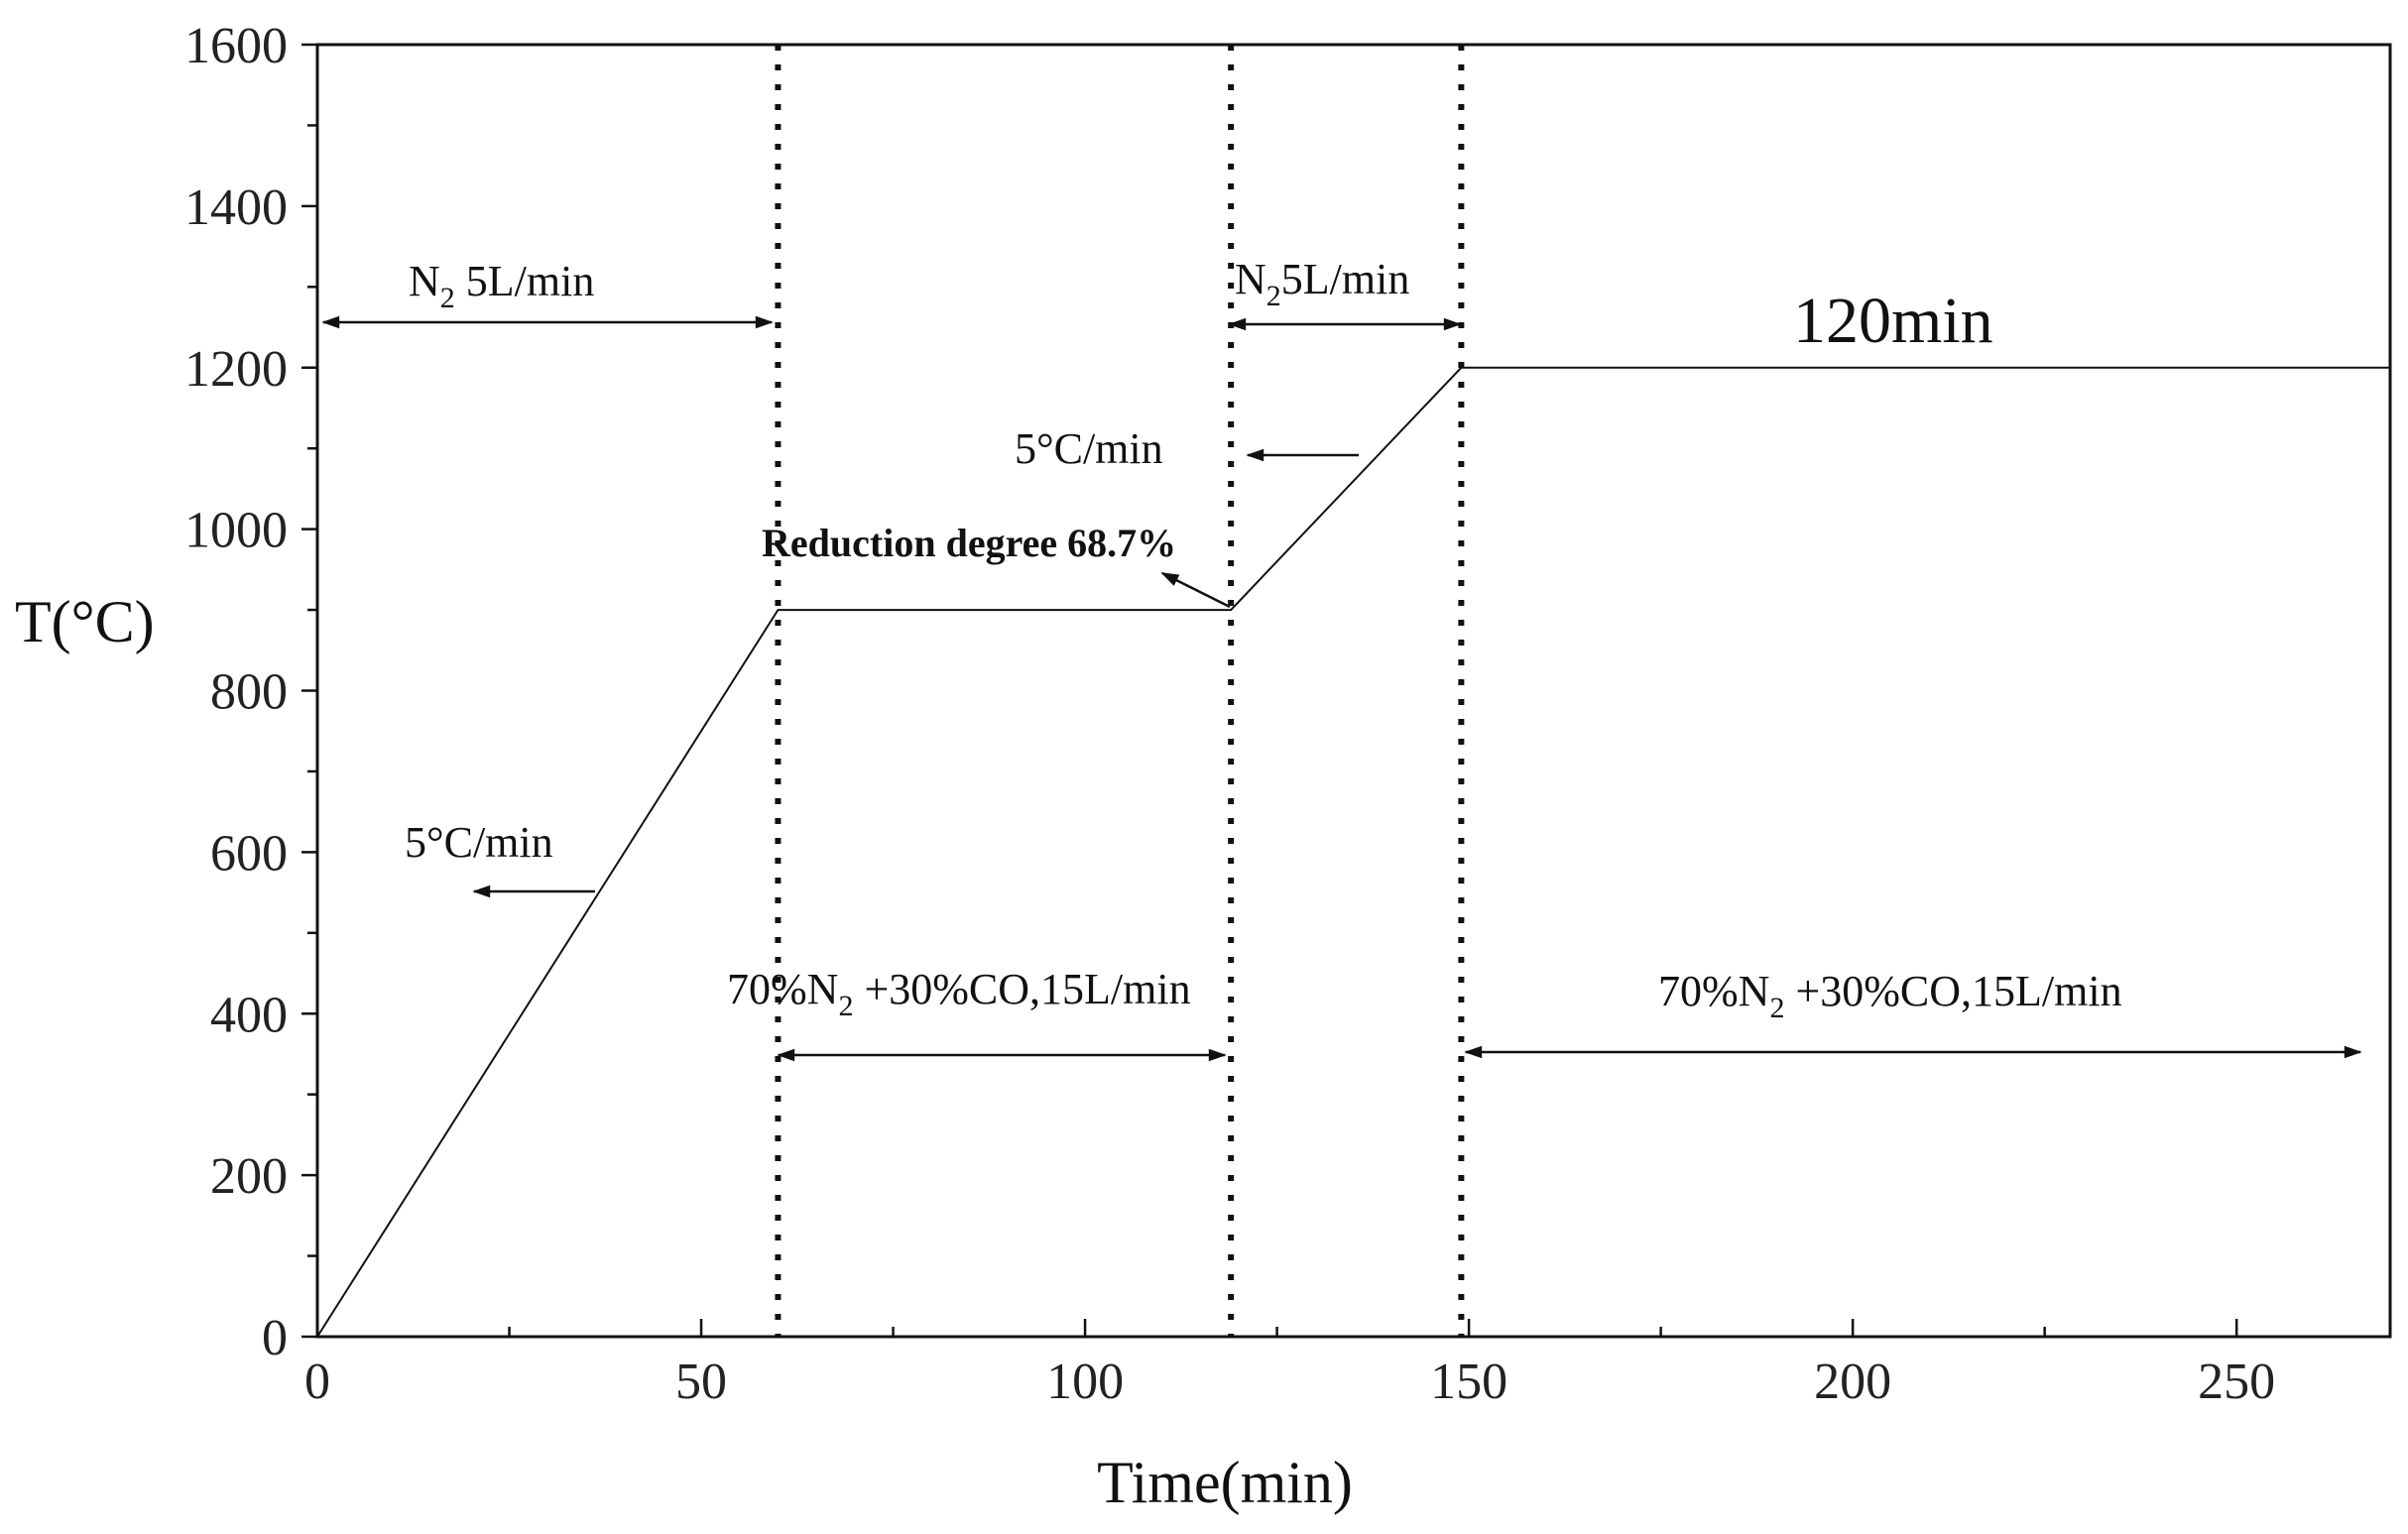 The height and width of the screenshot is (1534, 2408). What do you see at coordinates (1225, 1482) in the screenshot?
I see `x-axis-label: Time(min)` at bounding box center [1225, 1482].